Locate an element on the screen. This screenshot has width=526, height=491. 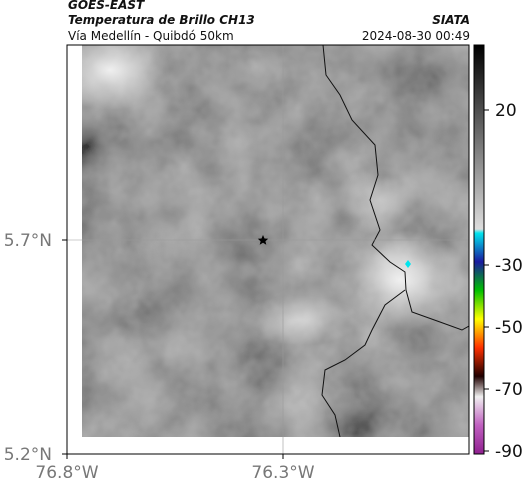
title: Temperatura de Brillo CH13 is located at coordinates (161, 20).